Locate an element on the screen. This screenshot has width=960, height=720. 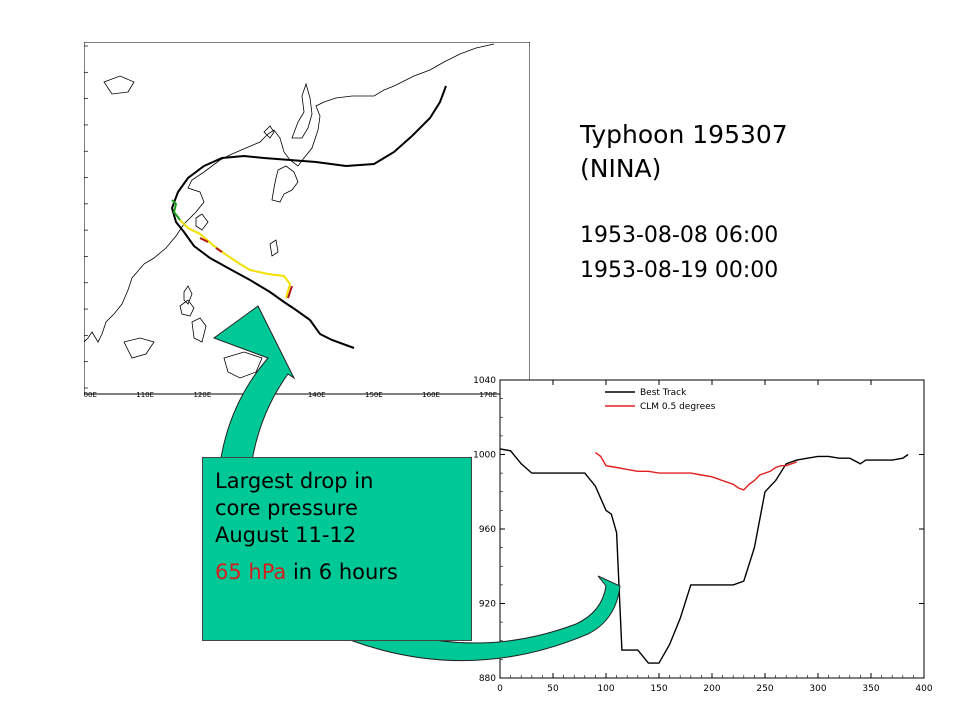
track-intensity-red is located at coordinates (246, 268).